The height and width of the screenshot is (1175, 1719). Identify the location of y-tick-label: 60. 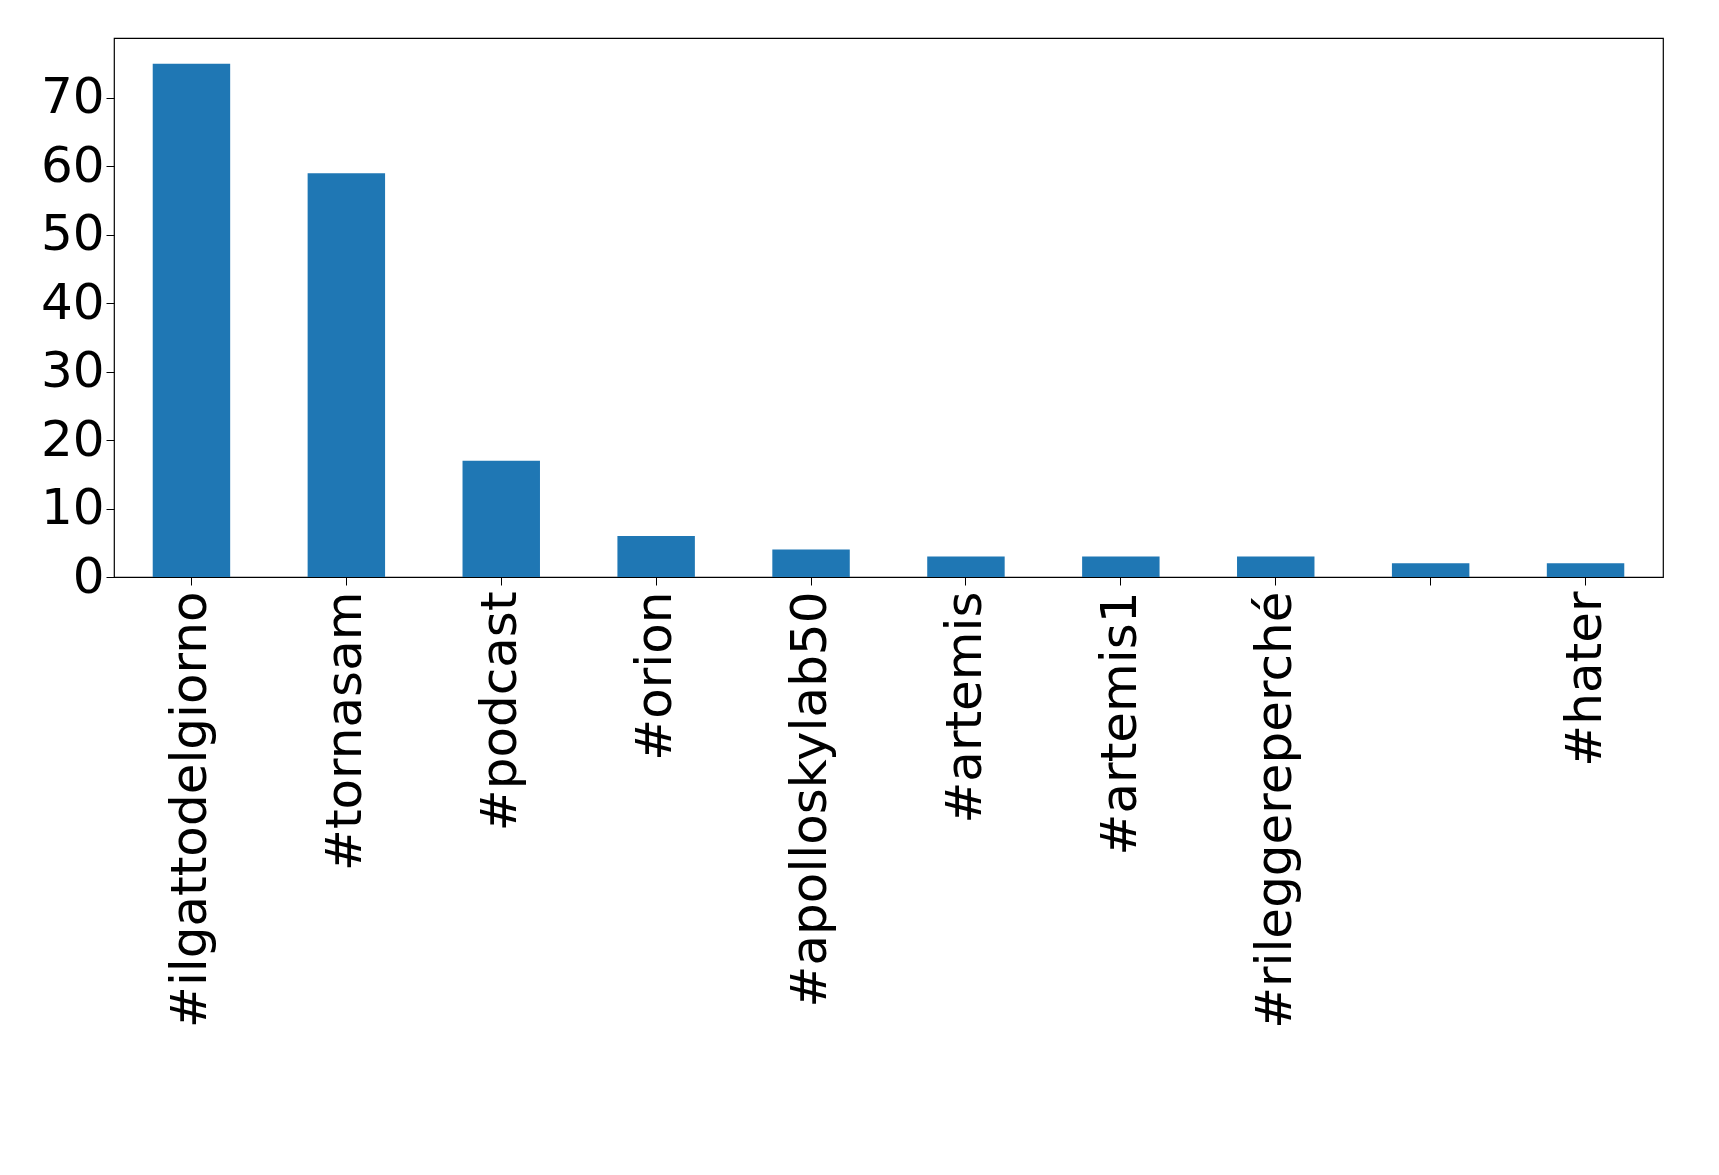
(72, 164).